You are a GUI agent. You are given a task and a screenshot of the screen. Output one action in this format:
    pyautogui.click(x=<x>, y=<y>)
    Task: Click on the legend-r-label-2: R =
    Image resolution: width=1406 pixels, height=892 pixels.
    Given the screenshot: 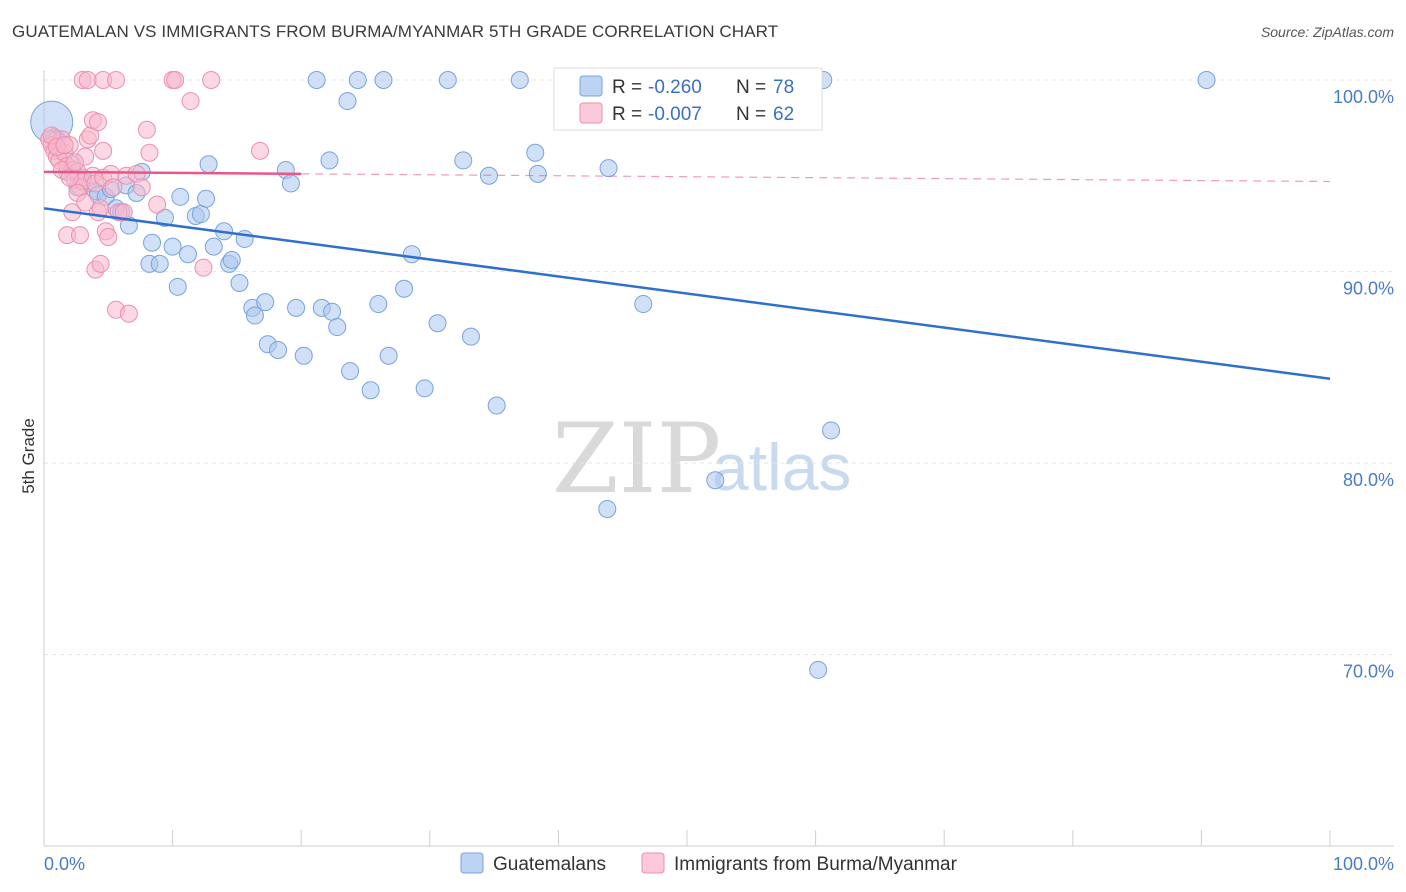 What is the action you would take?
    pyautogui.click(x=627, y=114)
    